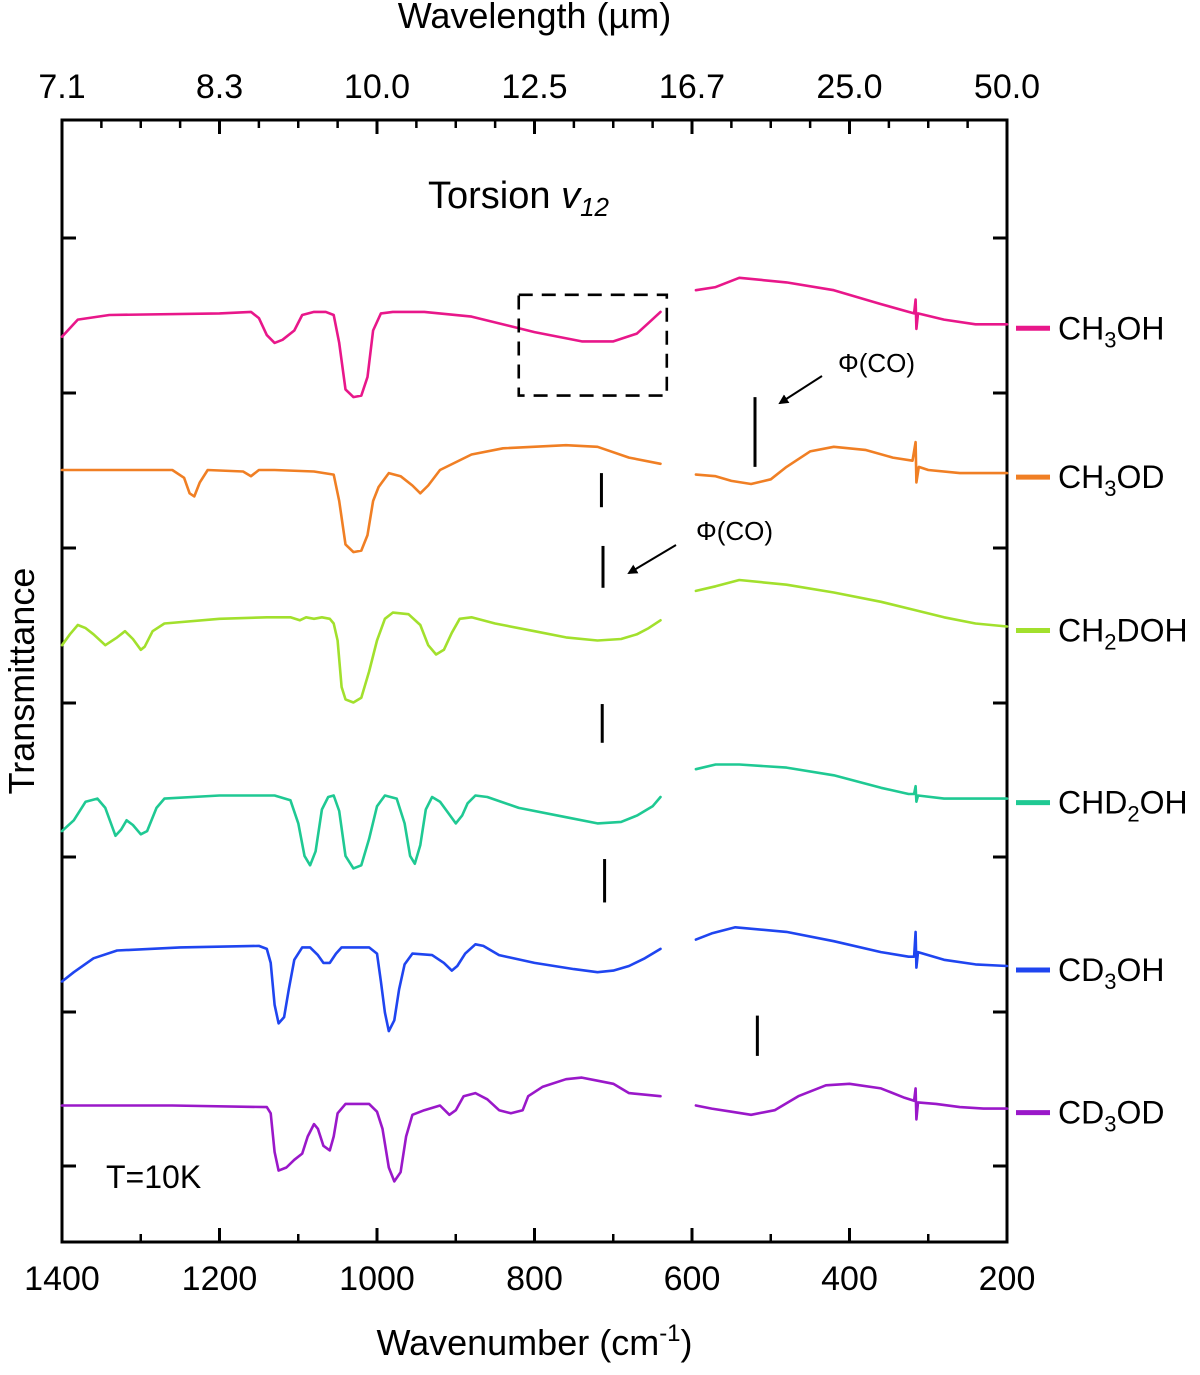  I want to click on series-line-CH3OD-left, so click(361, 498).